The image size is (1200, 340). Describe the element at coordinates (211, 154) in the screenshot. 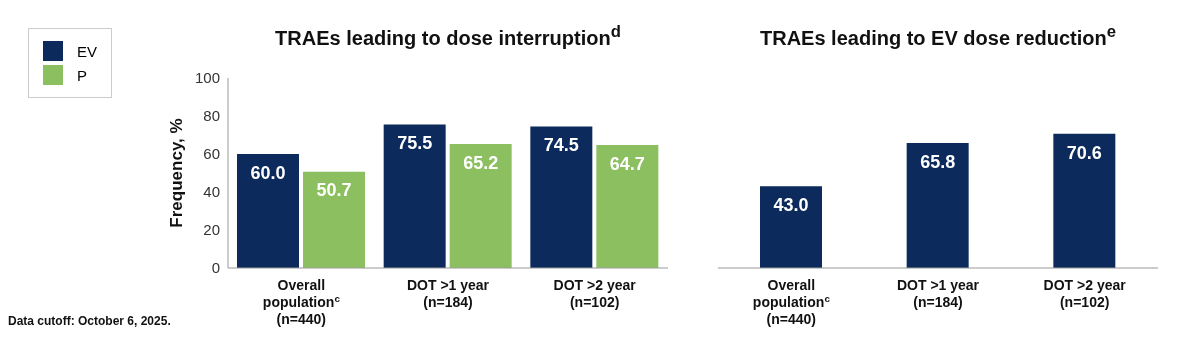

I see `y-tick-label: 60` at that location.